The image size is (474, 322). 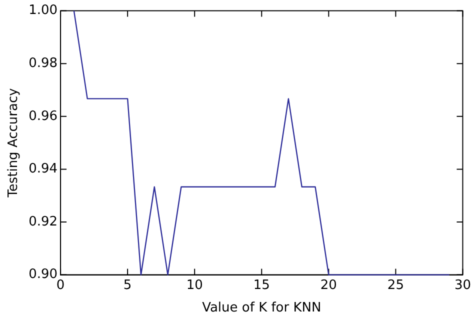 I want to click on x-tick-label: 20, so click(x=328, y=285).